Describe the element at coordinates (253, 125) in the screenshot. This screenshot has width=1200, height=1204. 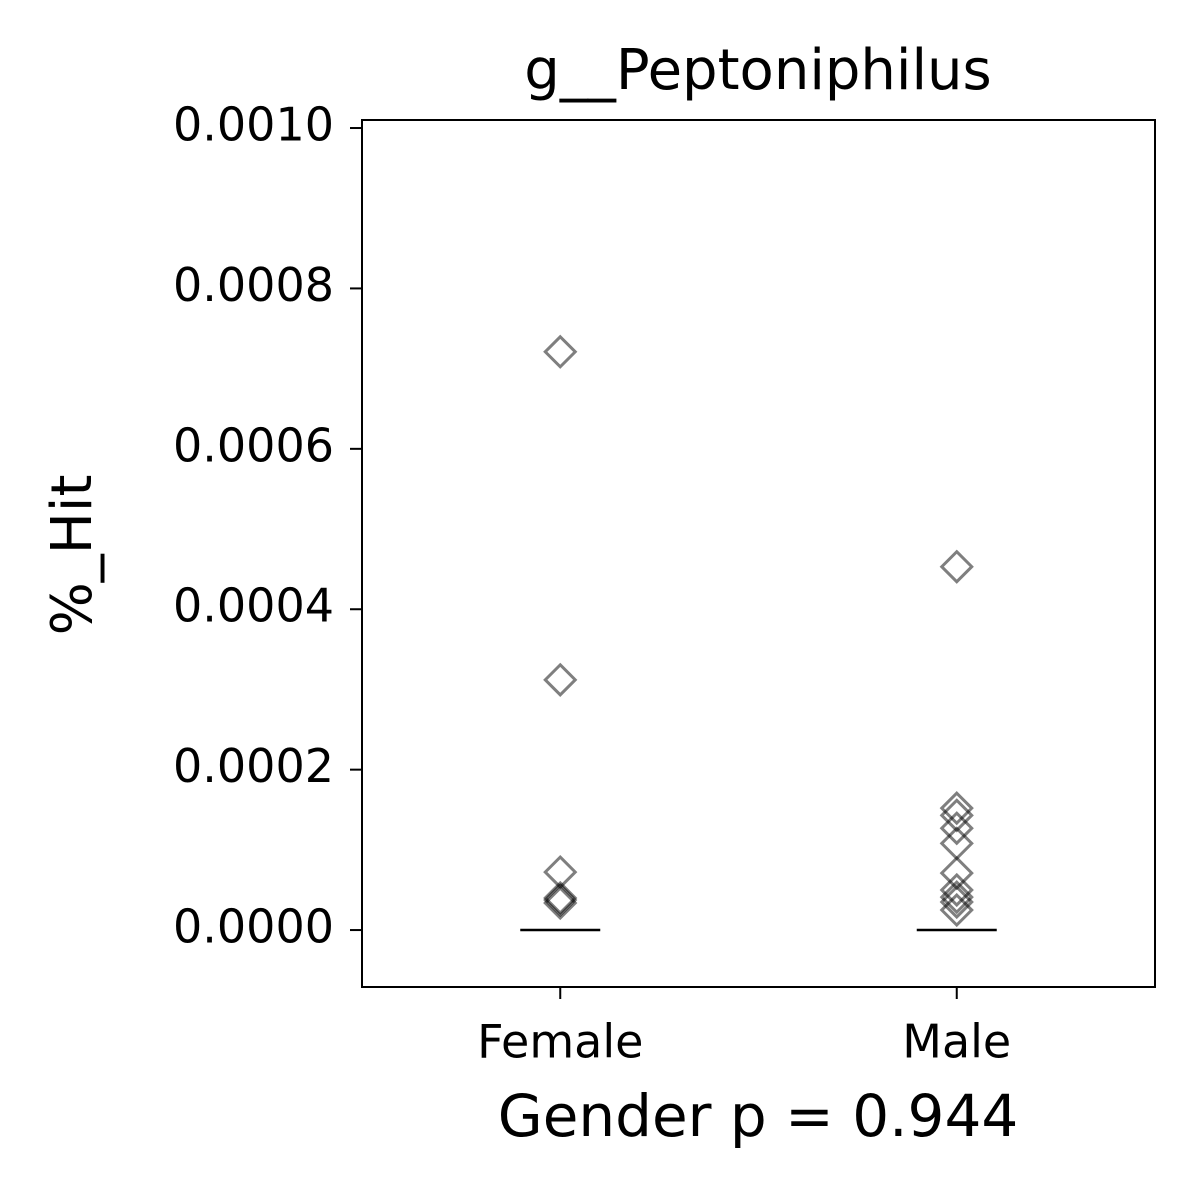
I see `y-tick-label: 0.0010` at that location.